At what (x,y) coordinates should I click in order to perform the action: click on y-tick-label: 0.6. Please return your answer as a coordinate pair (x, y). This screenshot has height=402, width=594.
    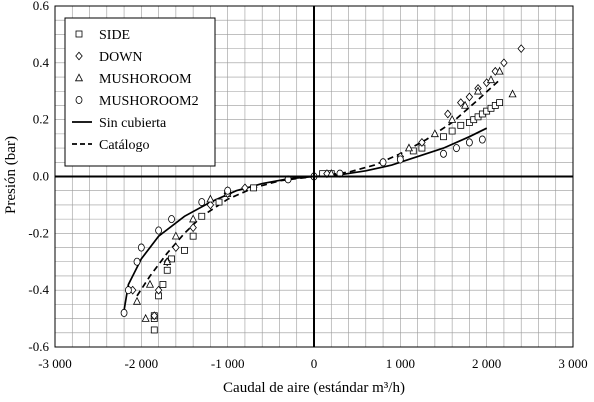
    Looking at the image, I should click on (41, 6).